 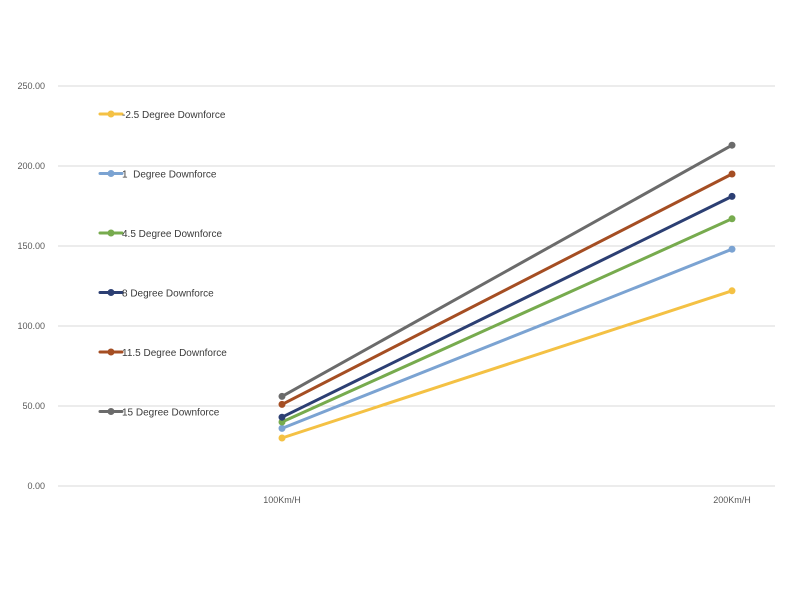 I want to click on legend-label: 8 Degree Downforce, so click(x=168, y=294).